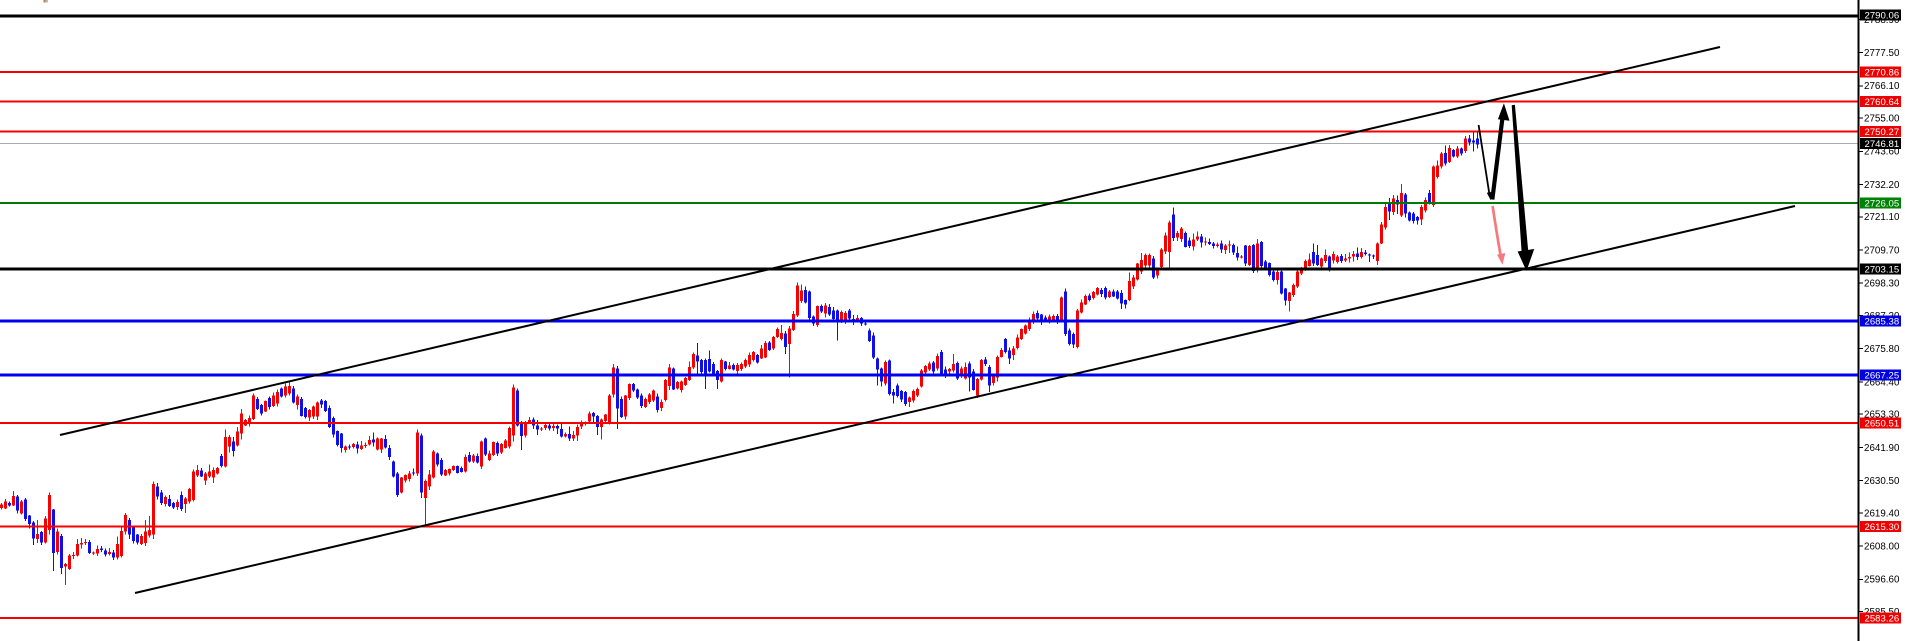 This screenshot has height=641, width=1905. Describe the element at coordinates (1882, 415) in the screenshot. I see `svg-text: 2653.30` at that location.